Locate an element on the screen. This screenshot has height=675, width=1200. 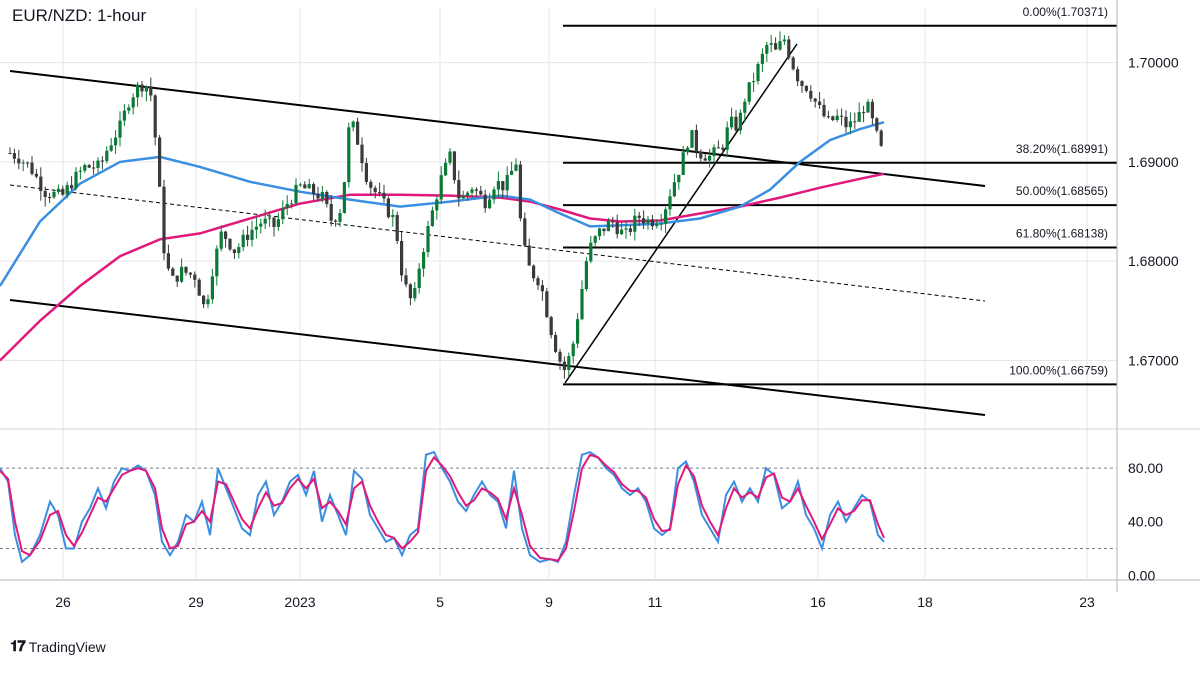
time-tick-label: 2023 is located at coordinates (299, 602).